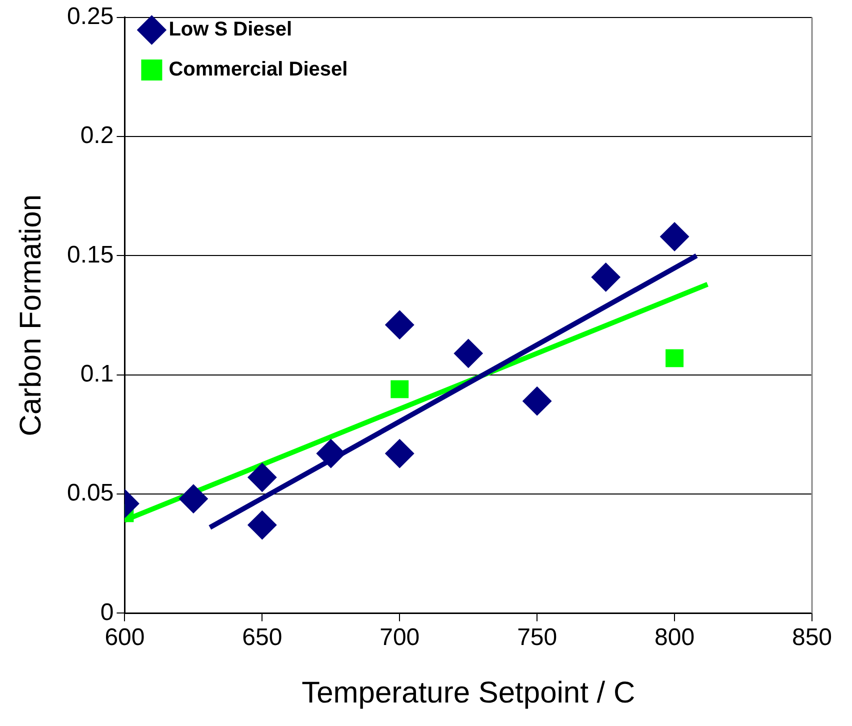 Image resolution: width=852 pixels, height=726 pixels. Describe the element at coordinates (469, 693) in the screenshot. I see `x-axis-title: Temperature Setpoint / C` at that location.